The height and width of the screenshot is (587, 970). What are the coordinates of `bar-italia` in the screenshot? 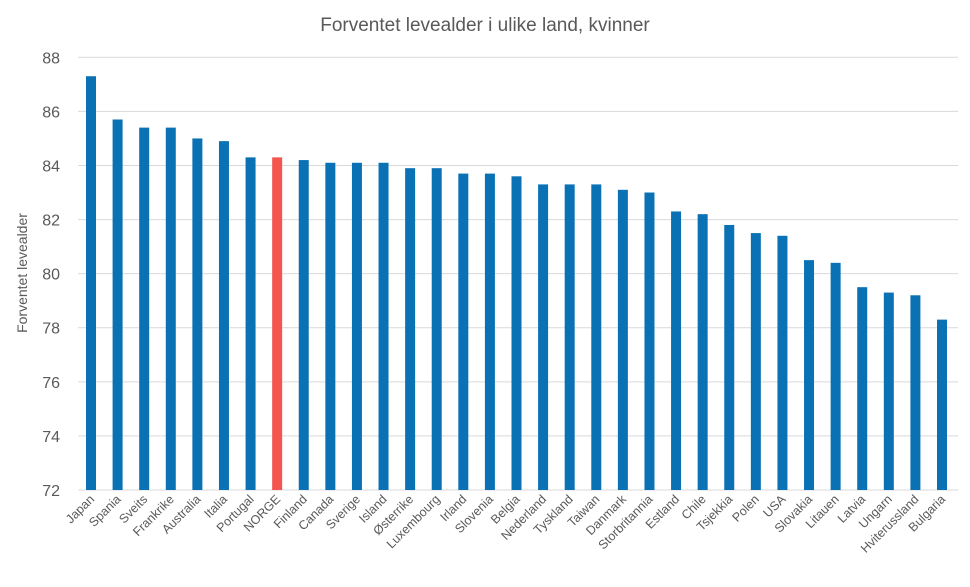 It's located at (223, 315).